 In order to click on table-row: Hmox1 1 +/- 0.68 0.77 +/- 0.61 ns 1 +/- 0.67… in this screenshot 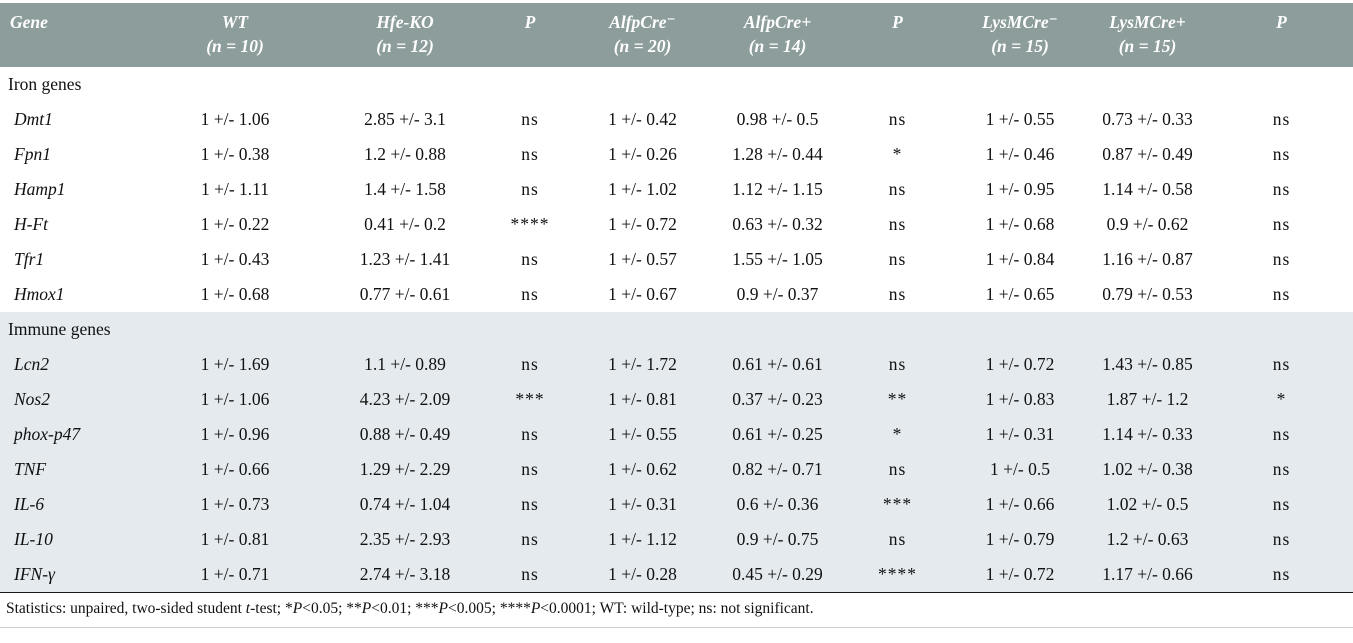, I will do `click(676, 295)`.